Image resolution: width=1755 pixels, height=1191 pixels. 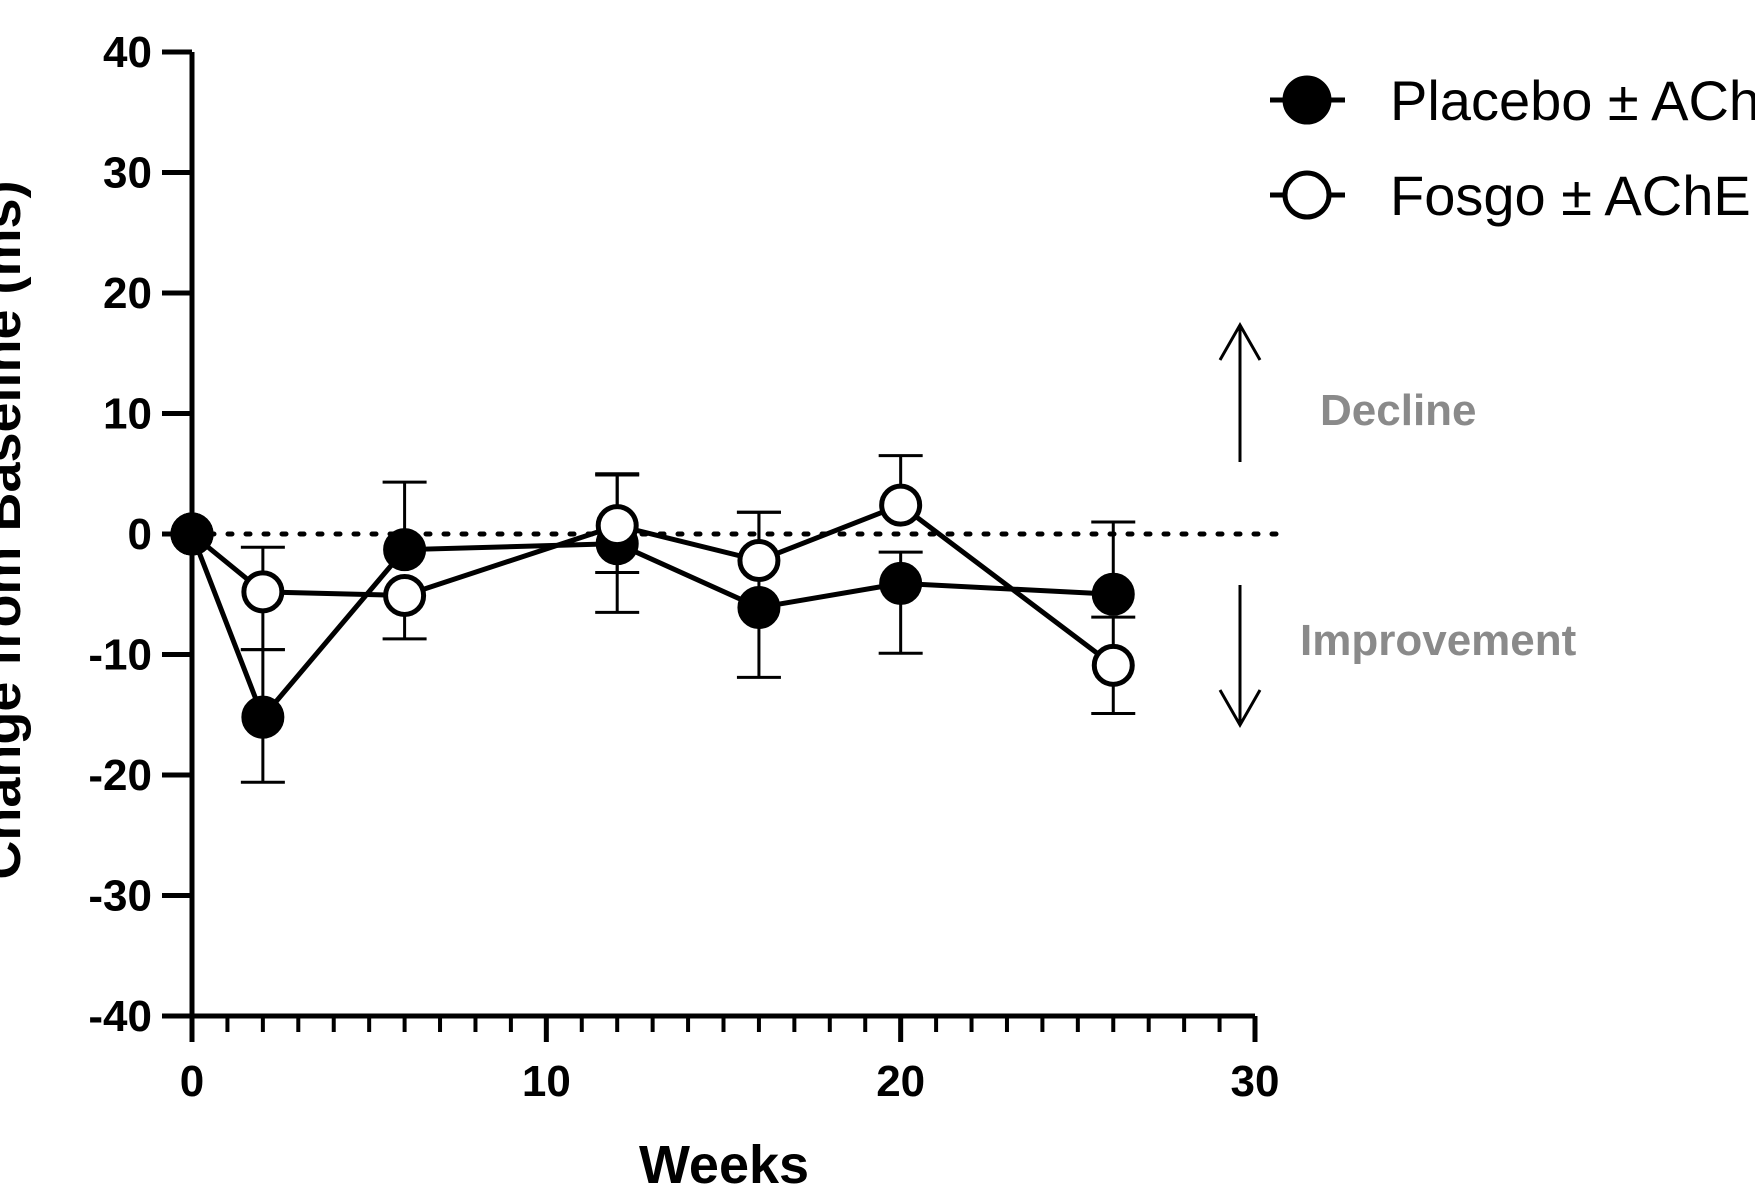 I want to click on legend: Placebo ± AChEI Fosgo ± AChEI, so click(x=1512, y=148).